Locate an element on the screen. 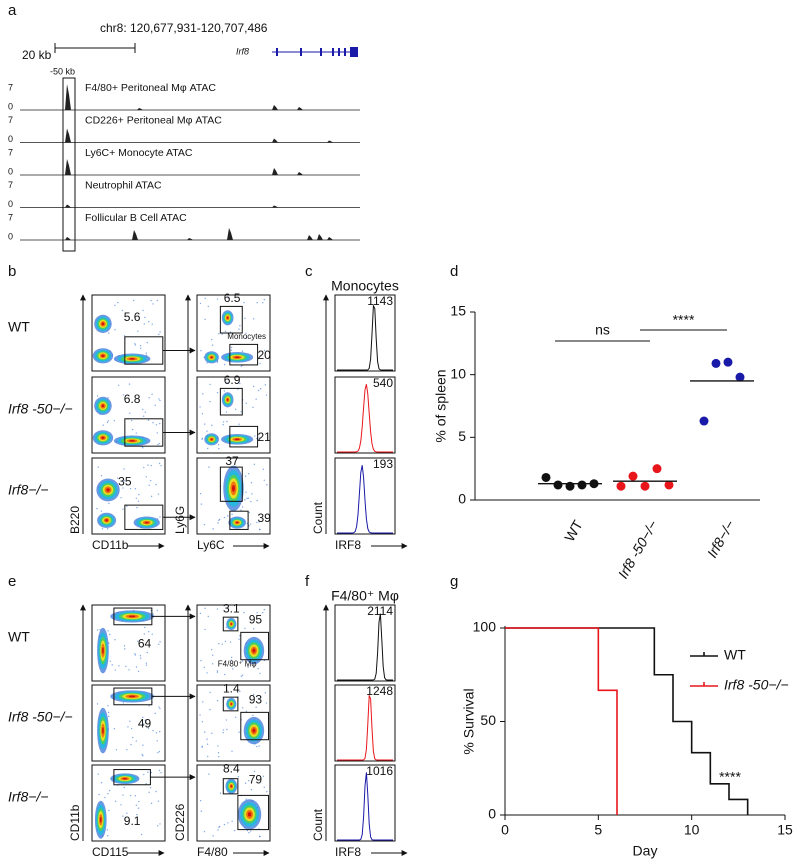  y-tick-label: 0 is located at coordinates (492, 814).